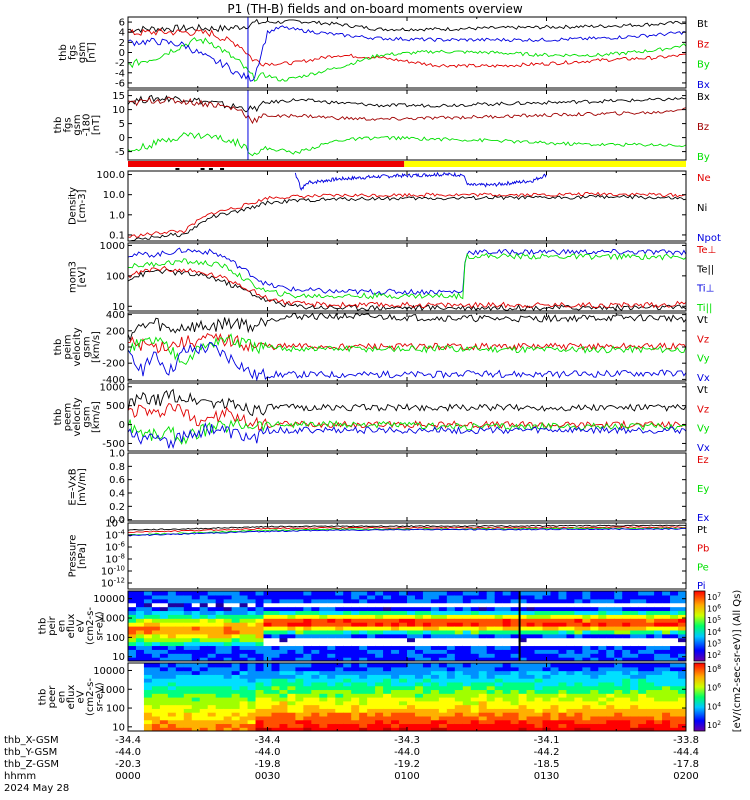  What do you see at coordinates (90, 626) in the screenshot?
I see `y-axis-label-line: (cm2-s-` at bounding box center [90, 626].